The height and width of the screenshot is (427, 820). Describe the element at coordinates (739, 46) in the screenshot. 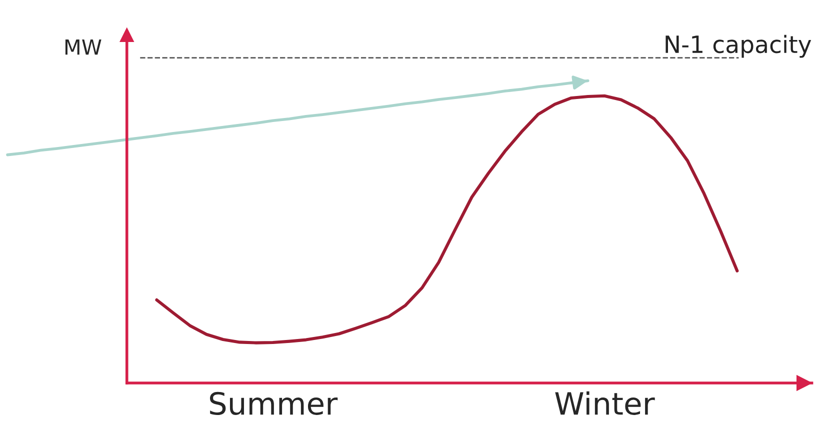

I see `ref-line-label: N-1 capacity` at that location.